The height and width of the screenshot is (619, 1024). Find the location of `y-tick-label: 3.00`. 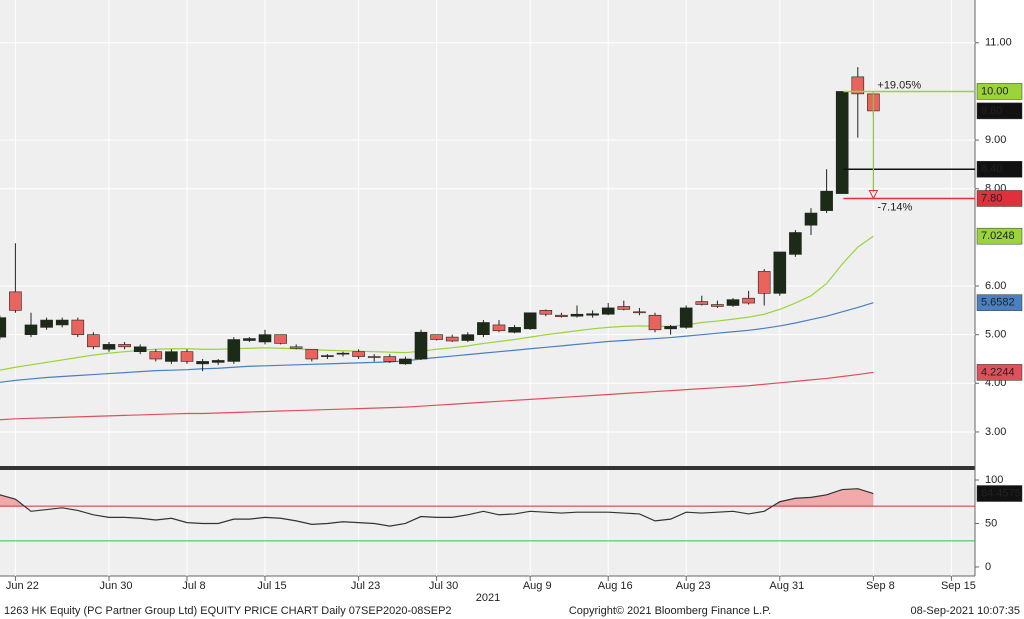

y-tick-label: 3.00 is located at coordinates (995, 432).